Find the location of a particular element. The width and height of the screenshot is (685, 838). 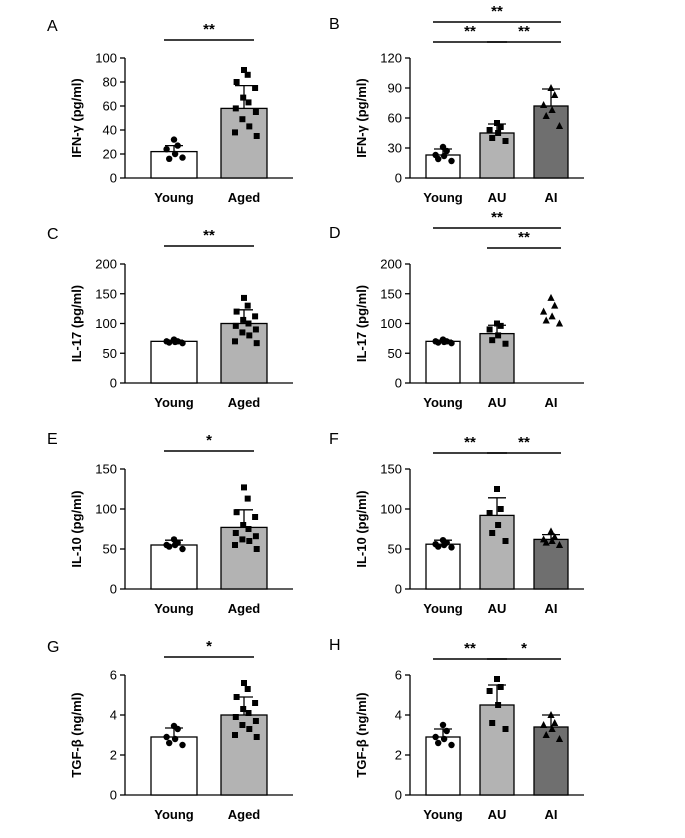

significance-label: * is located at coordinates (524, 648).